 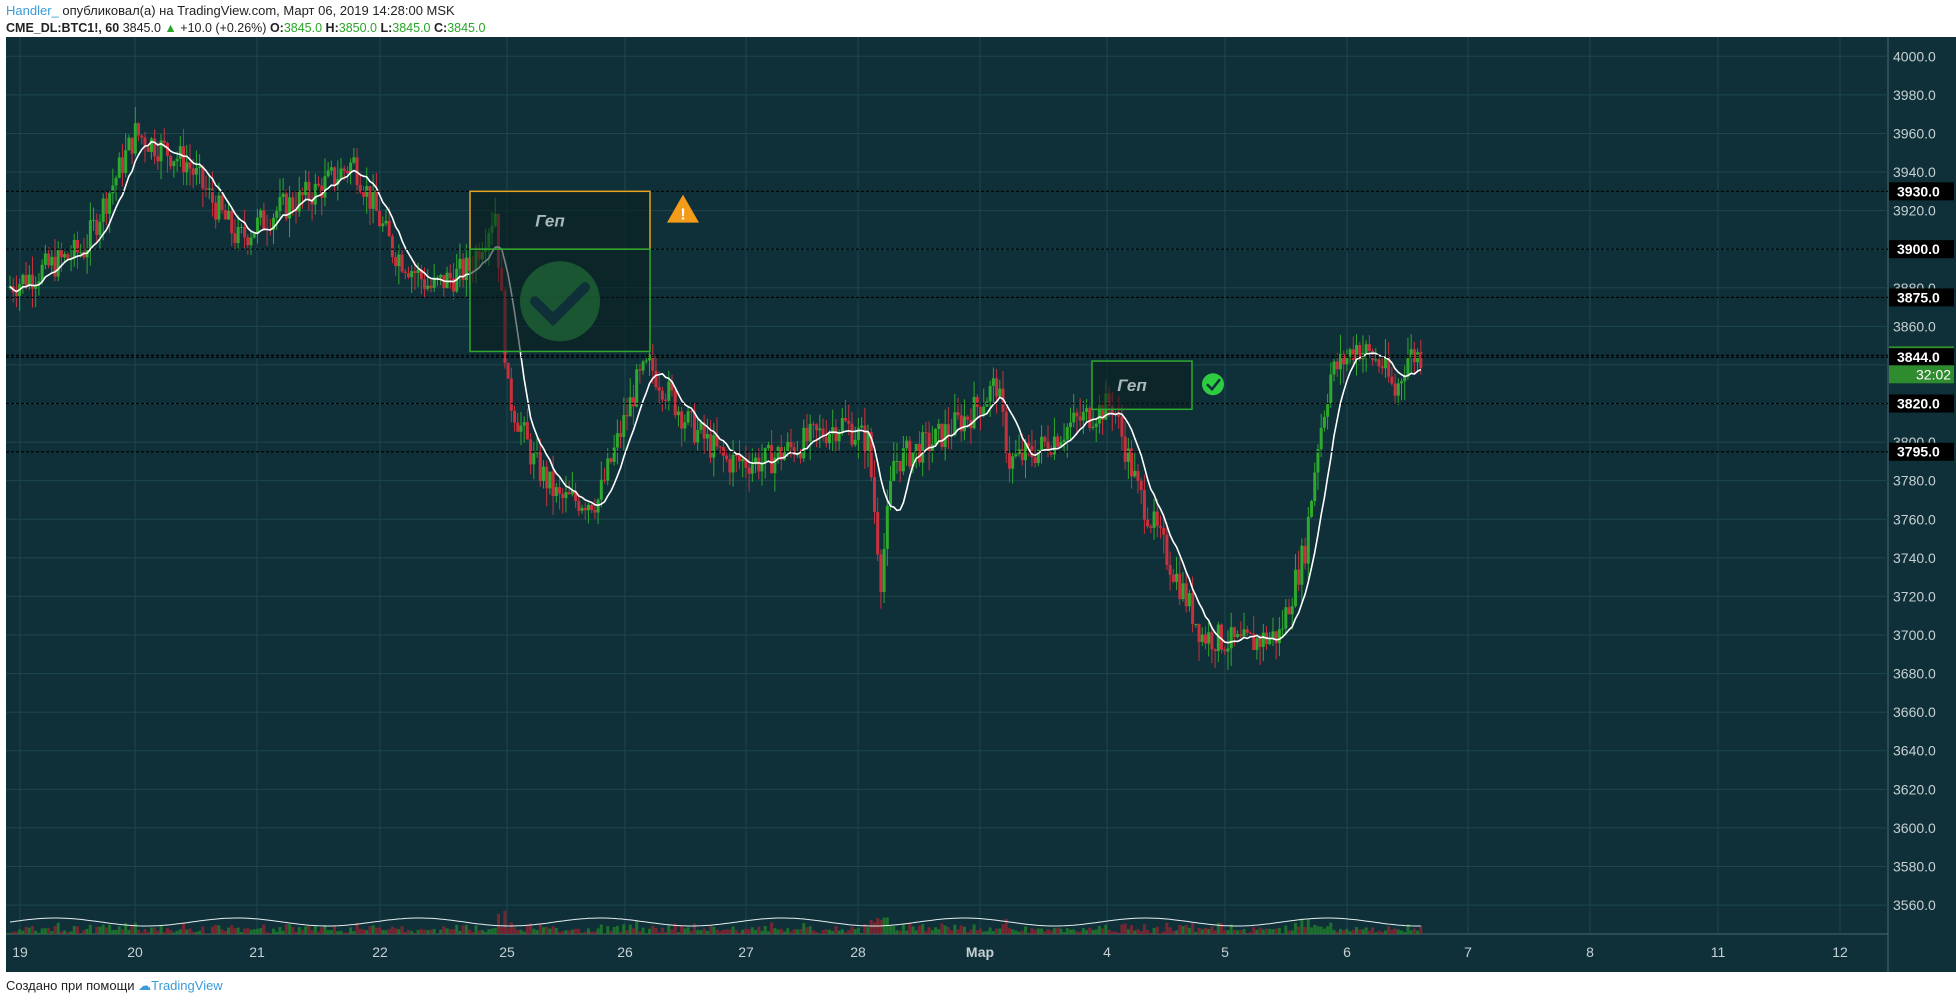 What do you see at coordinates (1914, 172) in the screenshot?
I see `y-tick-label: 3940.0` at bounding box center [1914, 172].